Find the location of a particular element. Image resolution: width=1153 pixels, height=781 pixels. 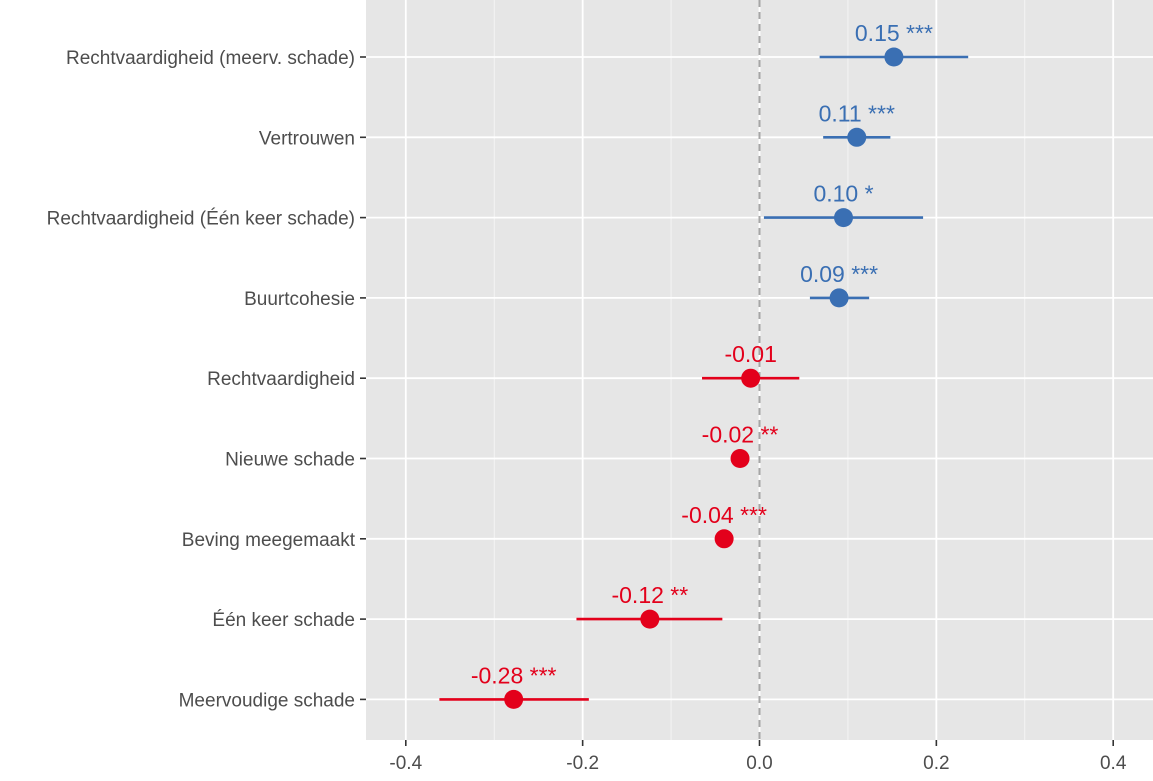

x-tick-label: 0.2 is located at coordinates (936, 763).